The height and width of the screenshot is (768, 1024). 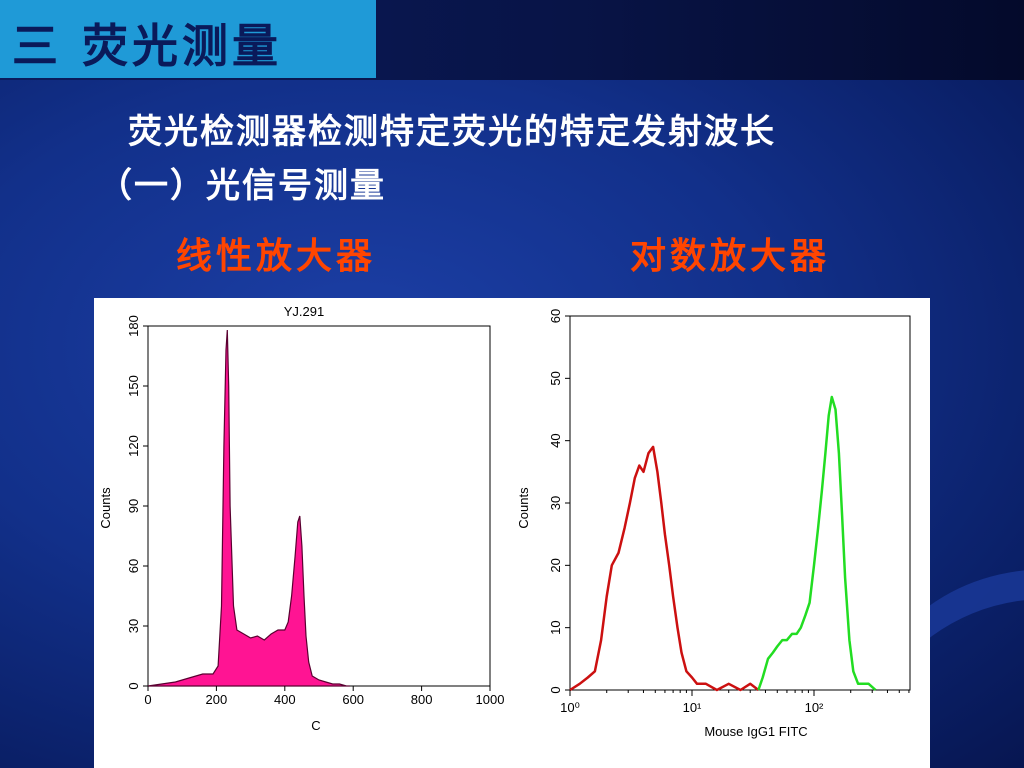 I want to click on chart2-x-label: Mouse IgG1 FITC, so click(x=755, y=731).